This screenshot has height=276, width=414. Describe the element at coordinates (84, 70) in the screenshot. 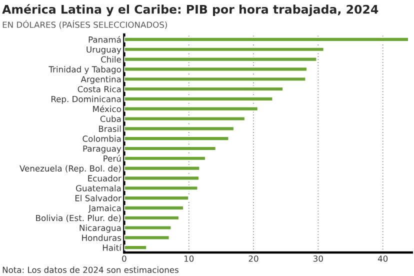

I see `y-tick-label: Trinidad y Tabago` at that location.